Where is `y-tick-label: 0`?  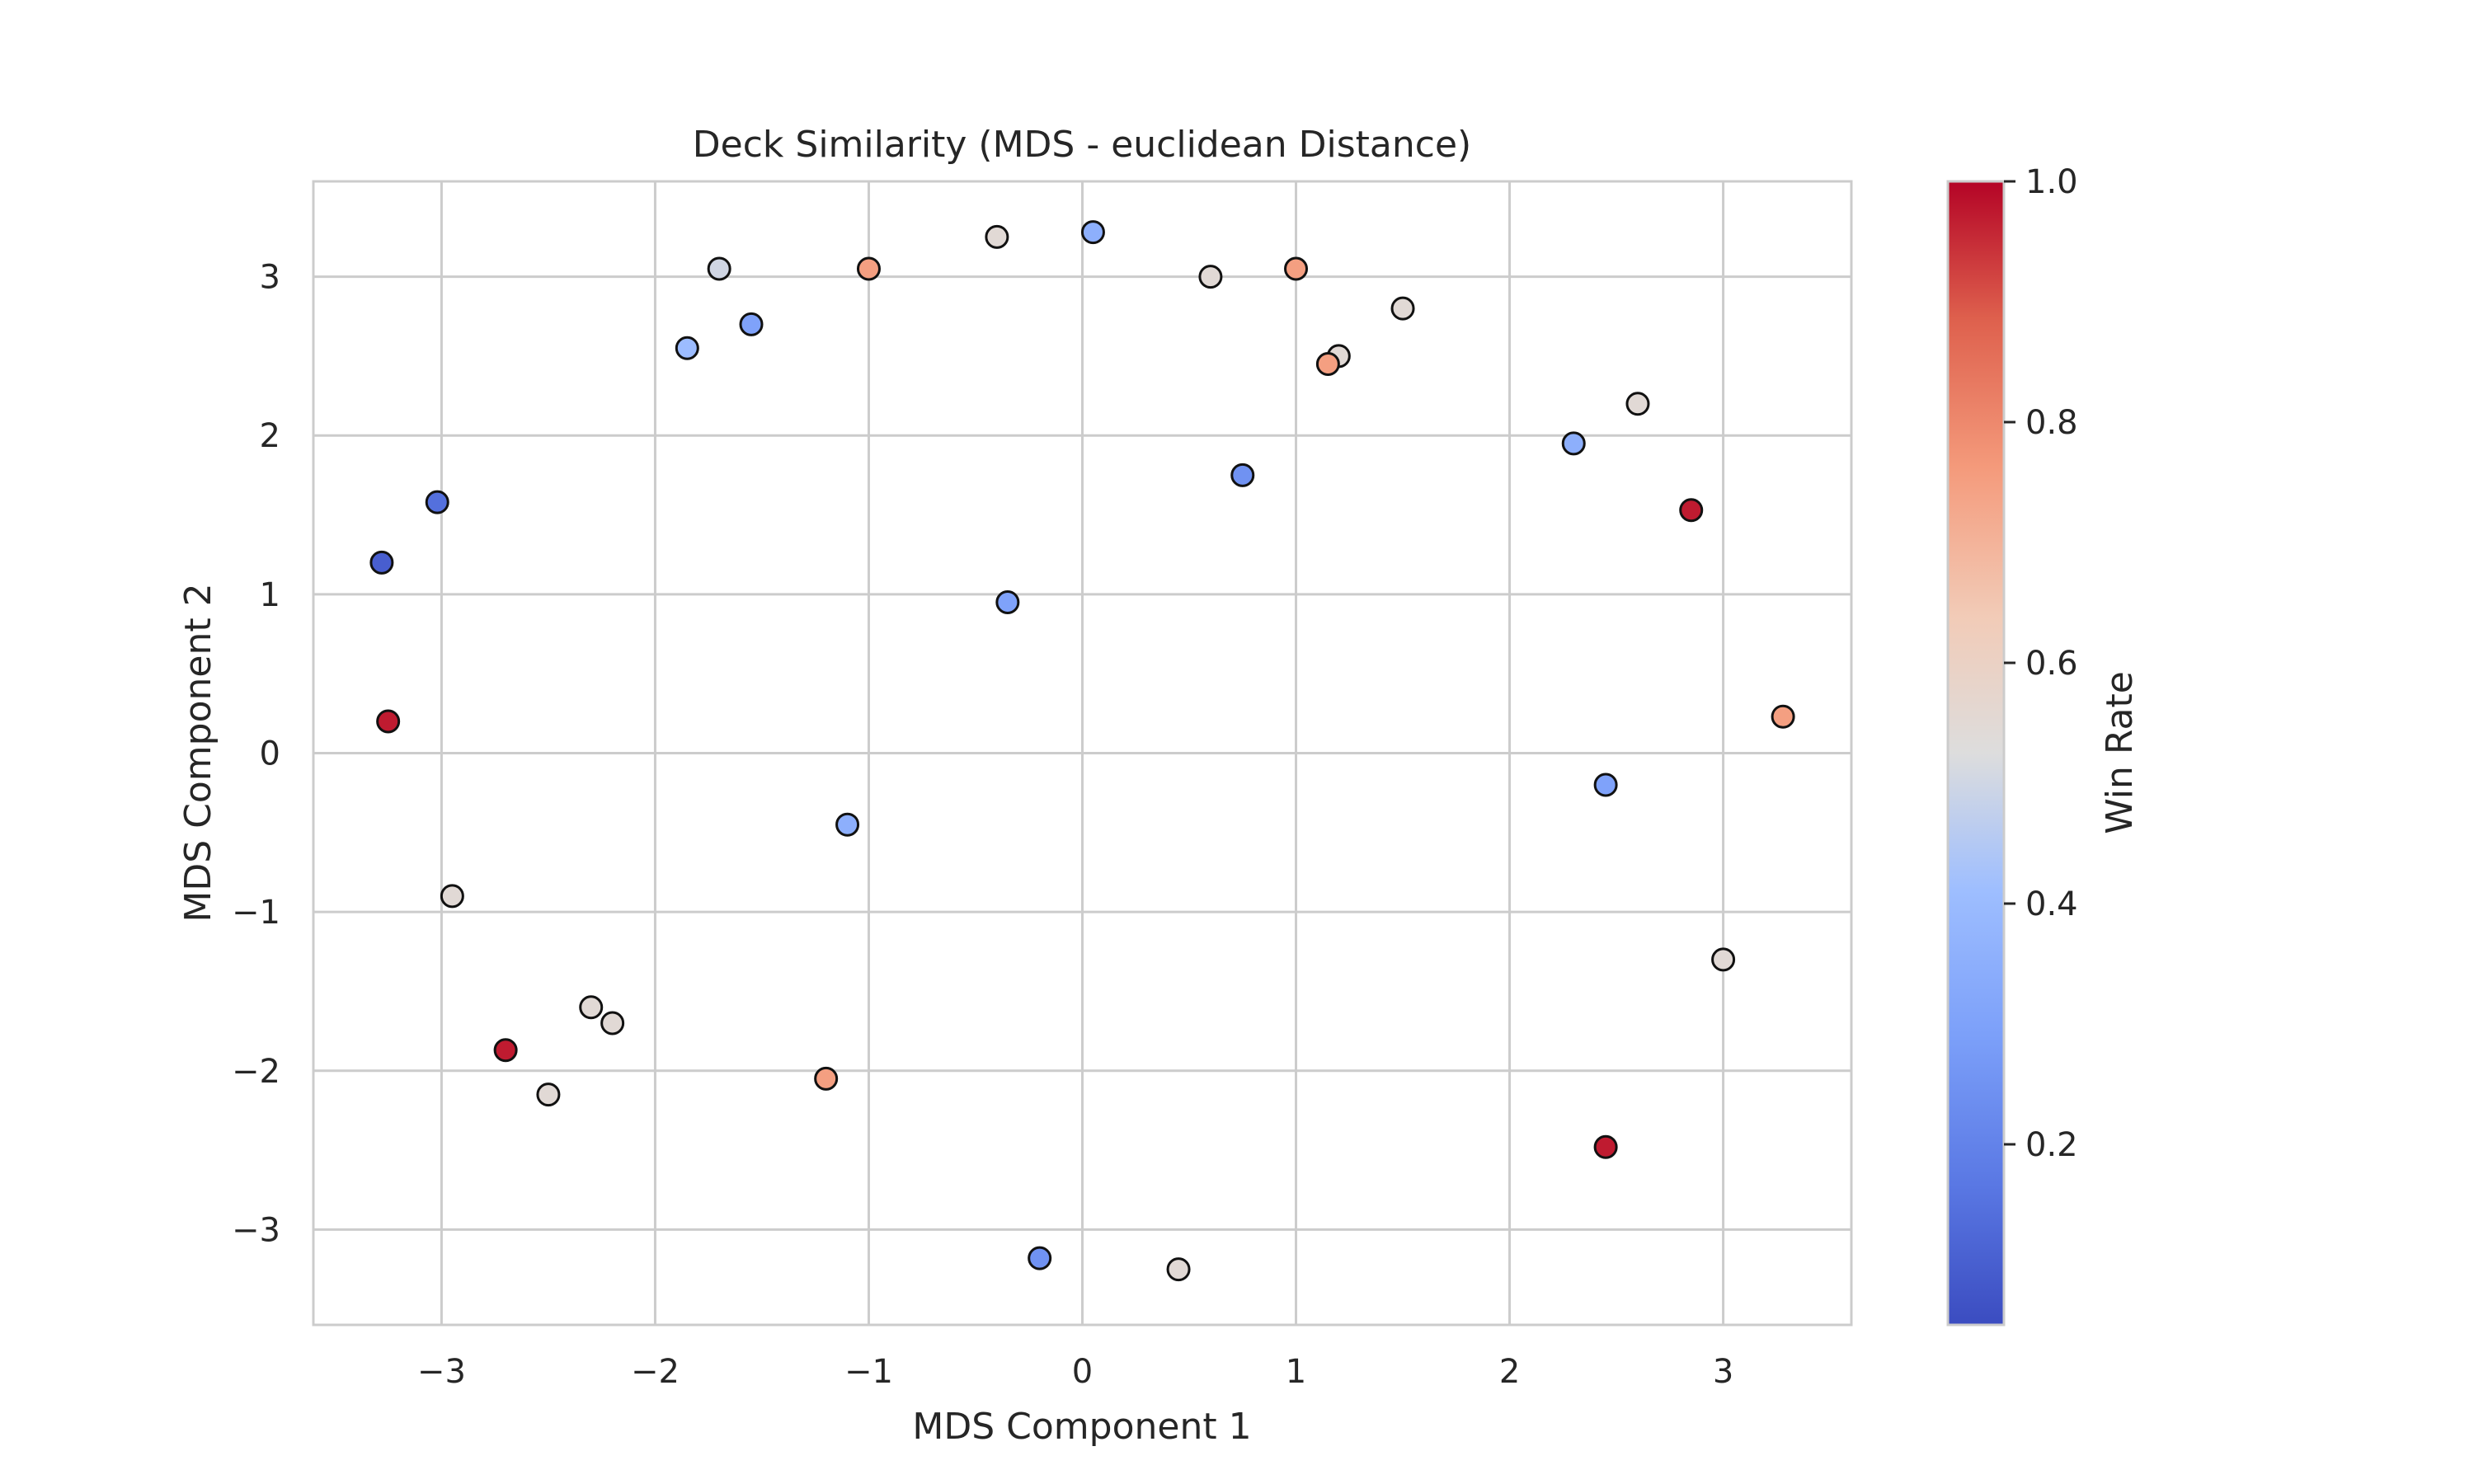
y-tick-label: 0 is located at coordinates (270, 754).